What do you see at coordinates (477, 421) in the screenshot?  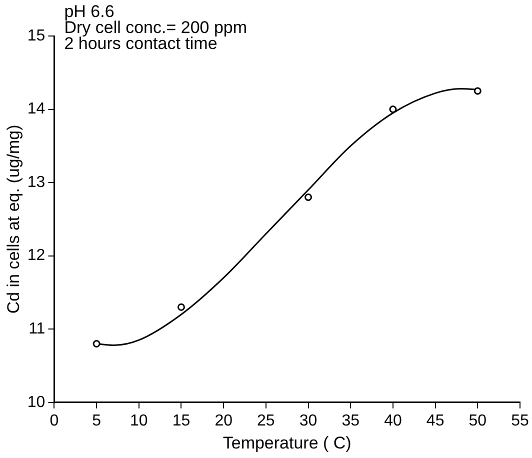 I see `x-tick-label: 50` at bounding box center [477, 421].